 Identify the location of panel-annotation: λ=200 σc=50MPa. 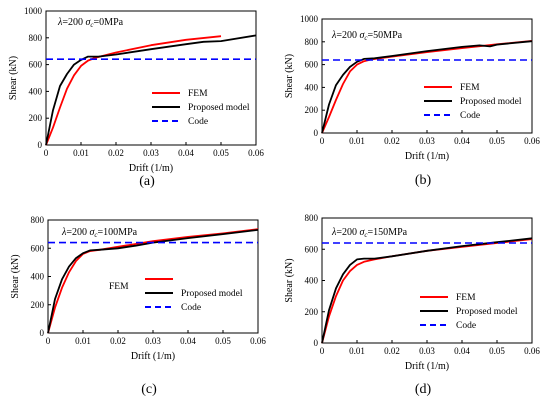
(367, 36).